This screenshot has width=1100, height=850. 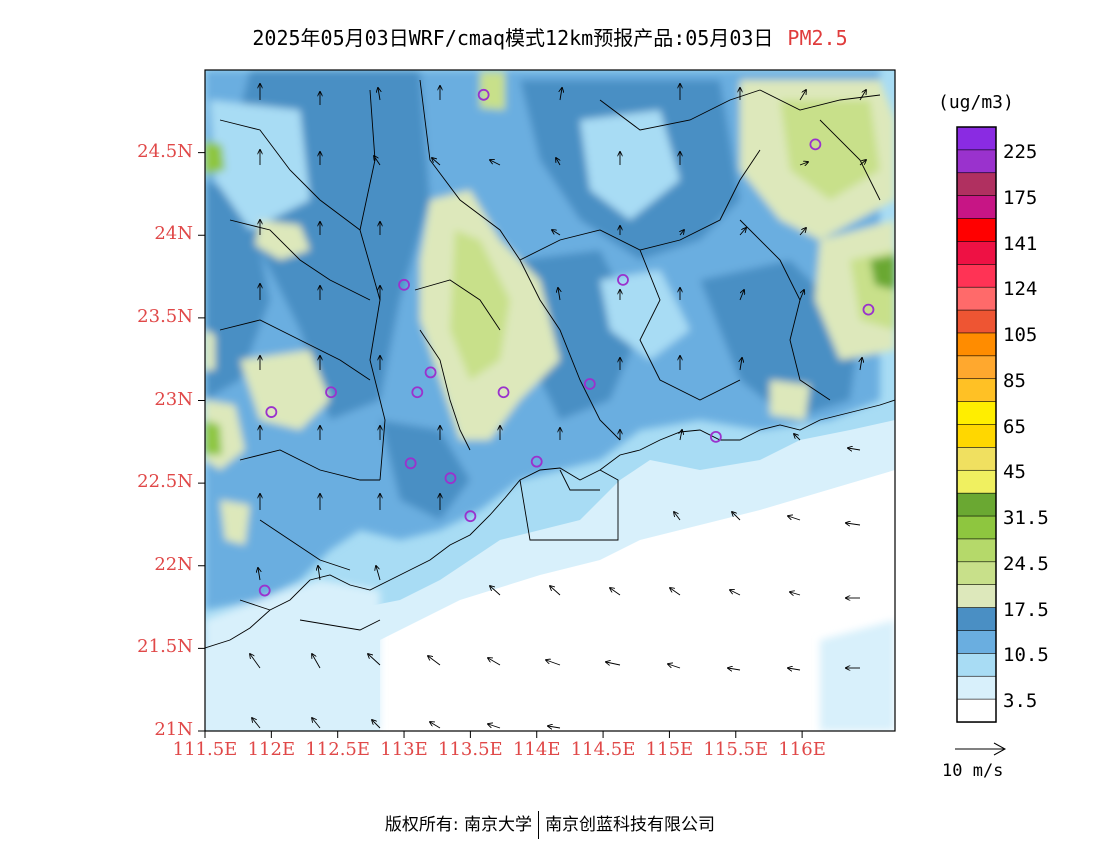 I want to click on x-tick-label: 112E, so click(x=271, y=749).